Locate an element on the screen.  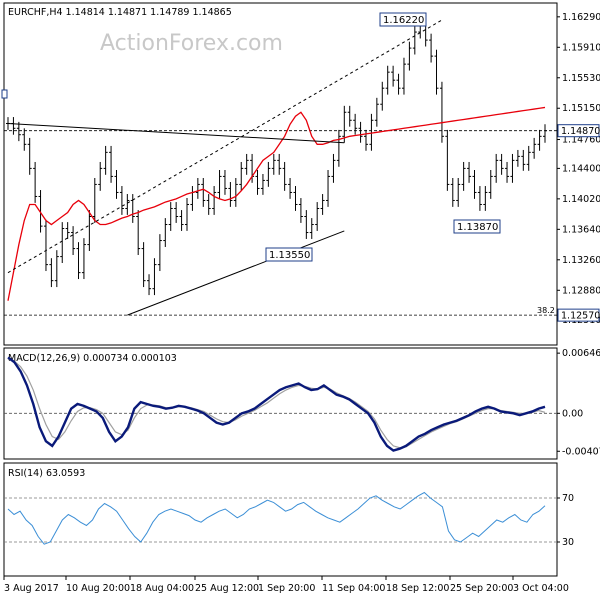
price-tick-label: 1.15150 is located at coordinates (581, 108).